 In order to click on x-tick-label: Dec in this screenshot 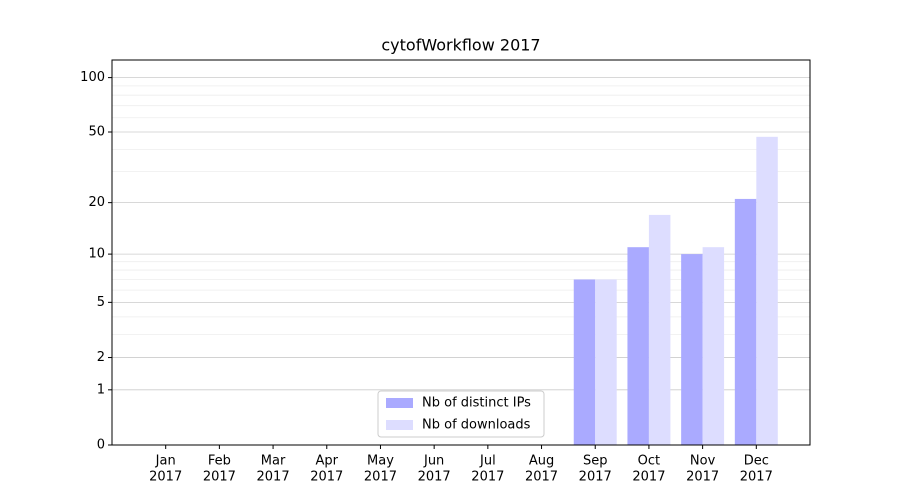, I will do `click(756, 461)`.